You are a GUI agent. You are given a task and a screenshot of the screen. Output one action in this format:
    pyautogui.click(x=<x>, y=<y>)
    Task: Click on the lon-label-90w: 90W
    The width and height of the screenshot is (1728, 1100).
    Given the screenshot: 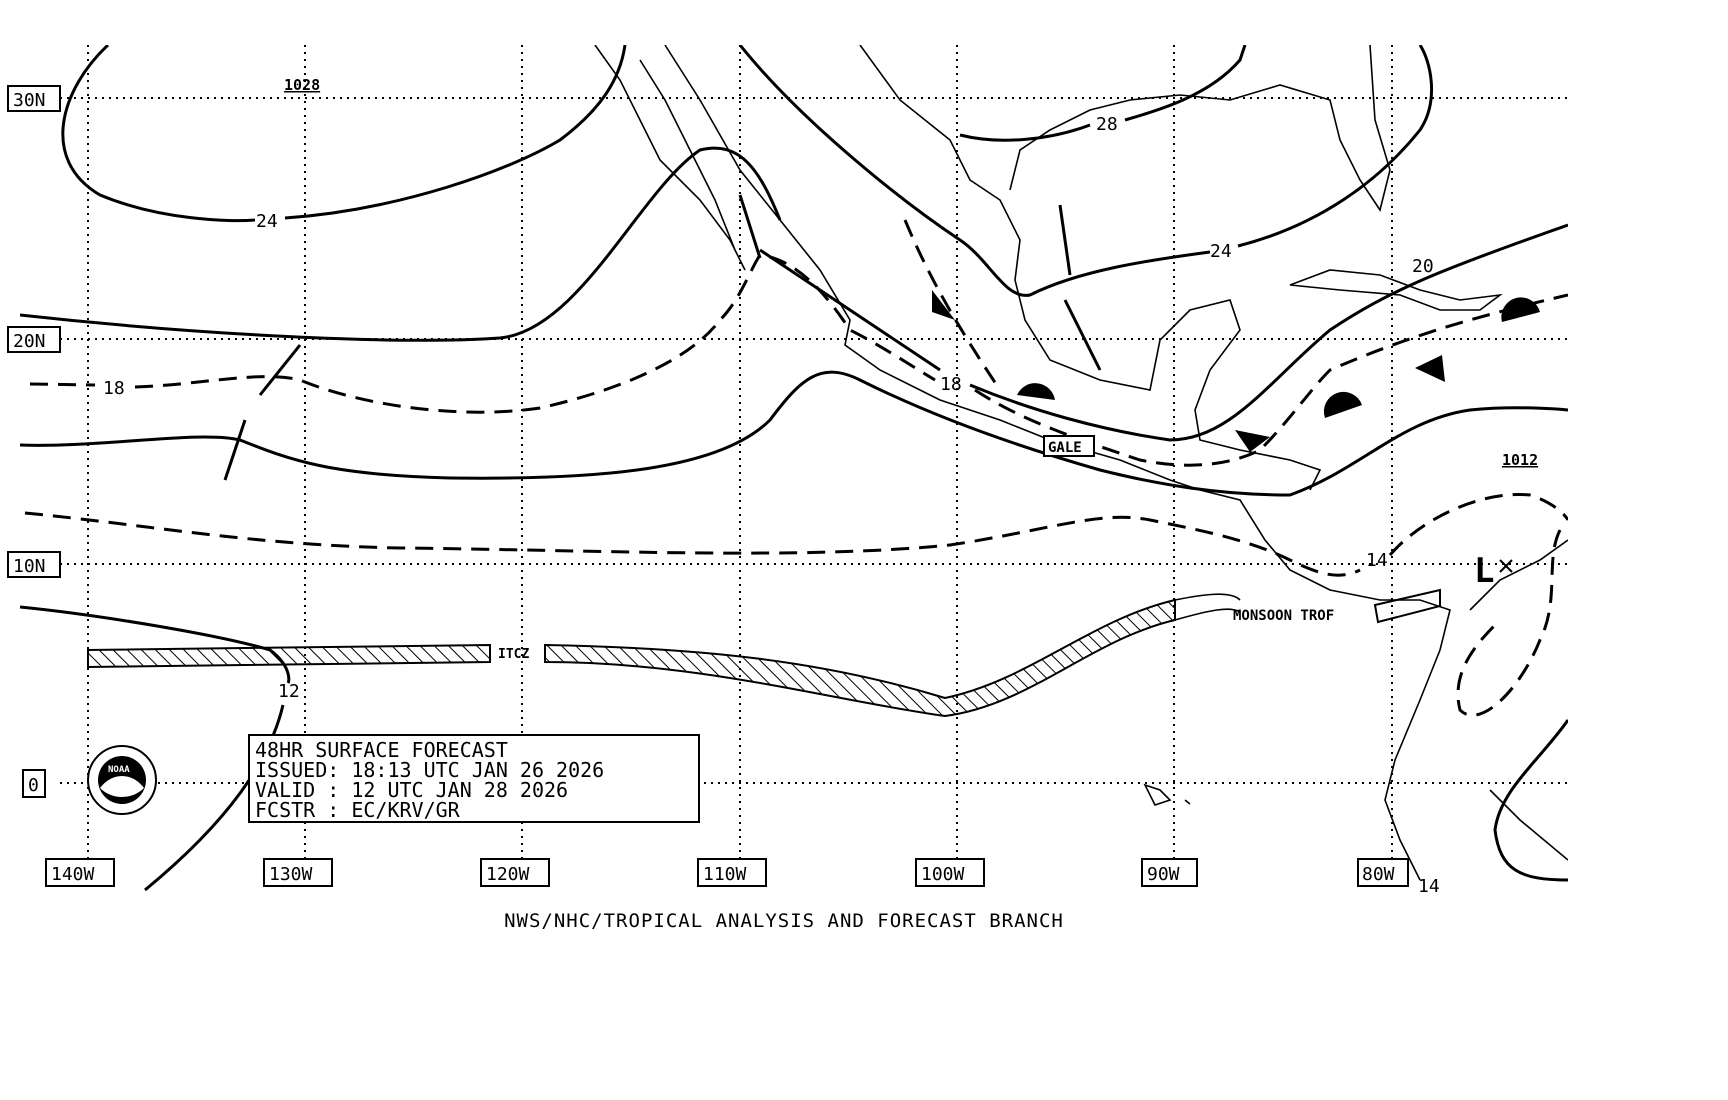 What is the action you would take?
    pyautogui.click(x=1163, y=874)
    